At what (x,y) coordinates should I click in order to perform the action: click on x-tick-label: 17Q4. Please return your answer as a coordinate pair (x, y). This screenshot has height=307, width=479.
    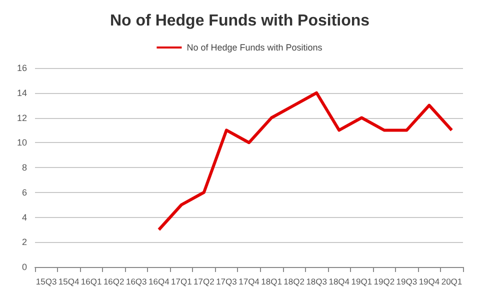
    Looking at the image, I should click on (249, 281).